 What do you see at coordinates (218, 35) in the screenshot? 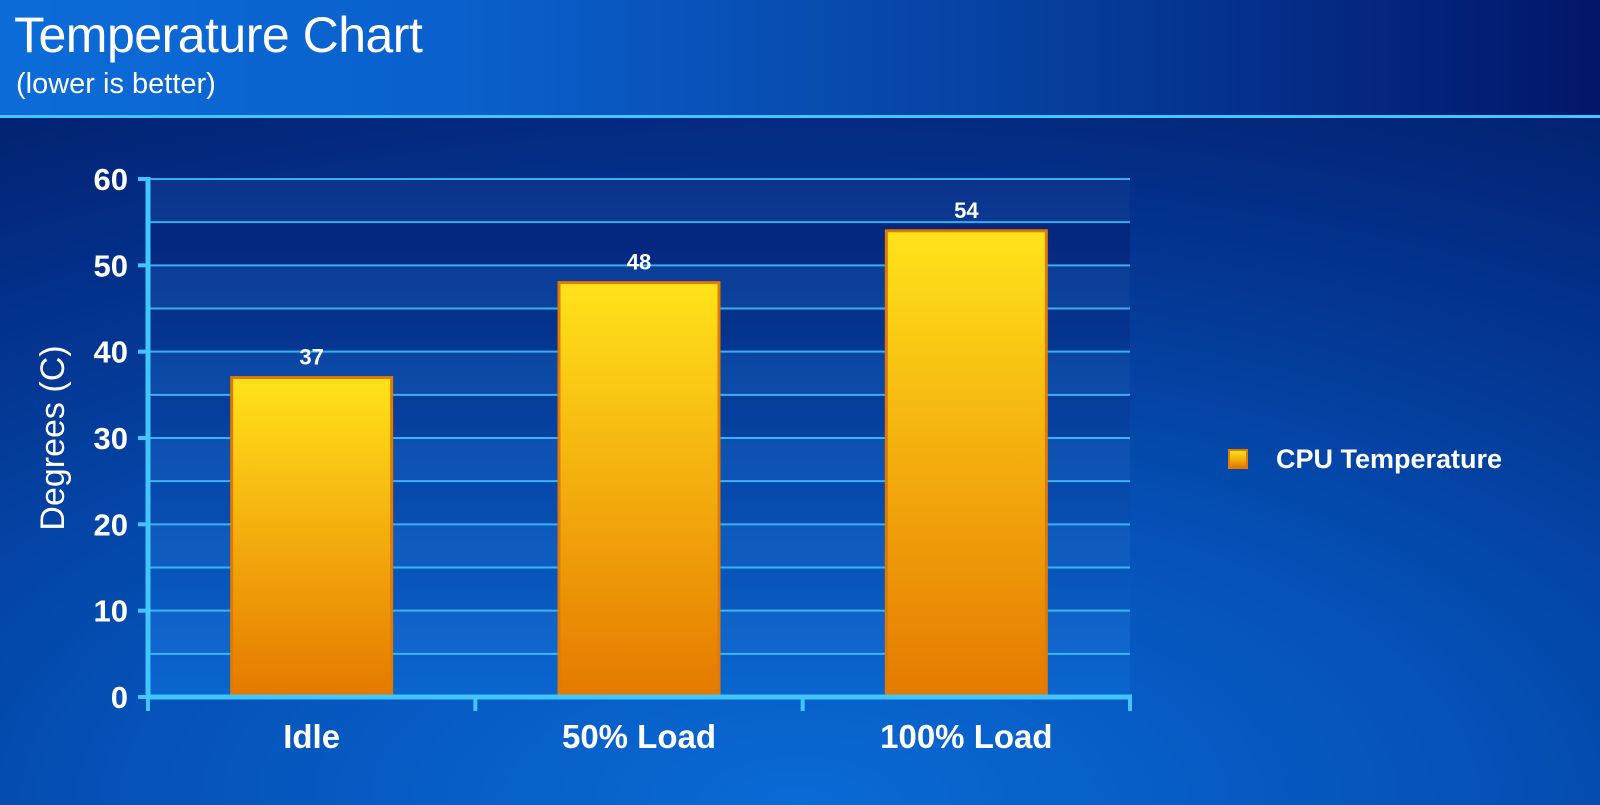
I see `chart-title: Temperature Chart` at bounding box center [218, 35].